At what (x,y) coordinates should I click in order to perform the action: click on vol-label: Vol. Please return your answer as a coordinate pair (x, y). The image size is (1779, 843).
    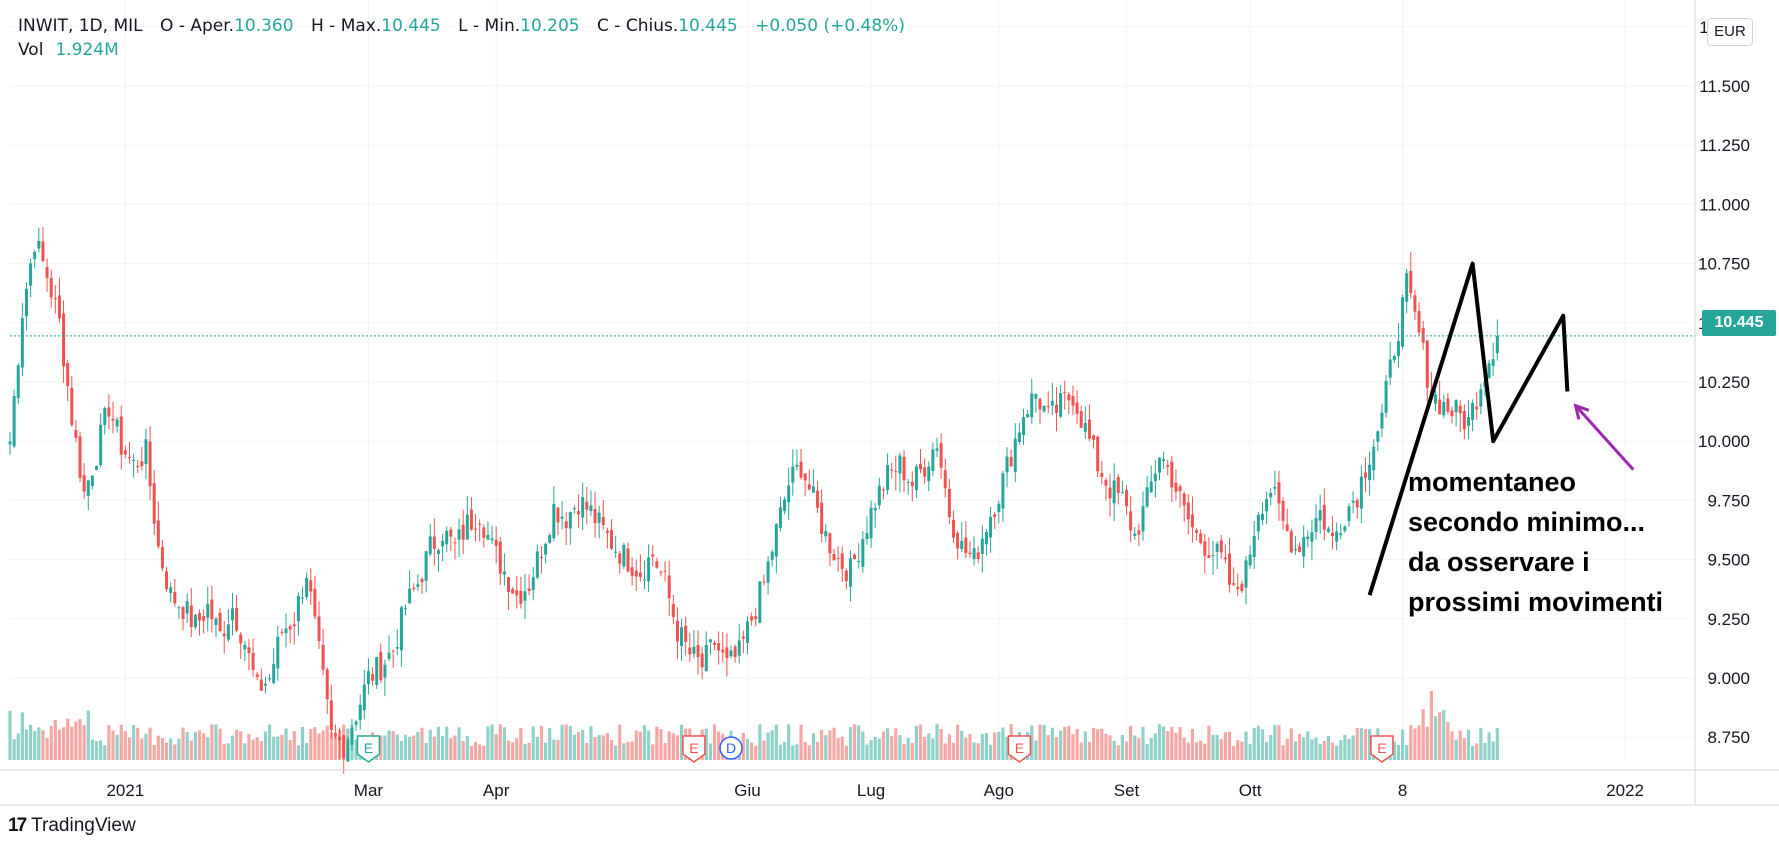
    Looking at the image, I should click on (31, 50).